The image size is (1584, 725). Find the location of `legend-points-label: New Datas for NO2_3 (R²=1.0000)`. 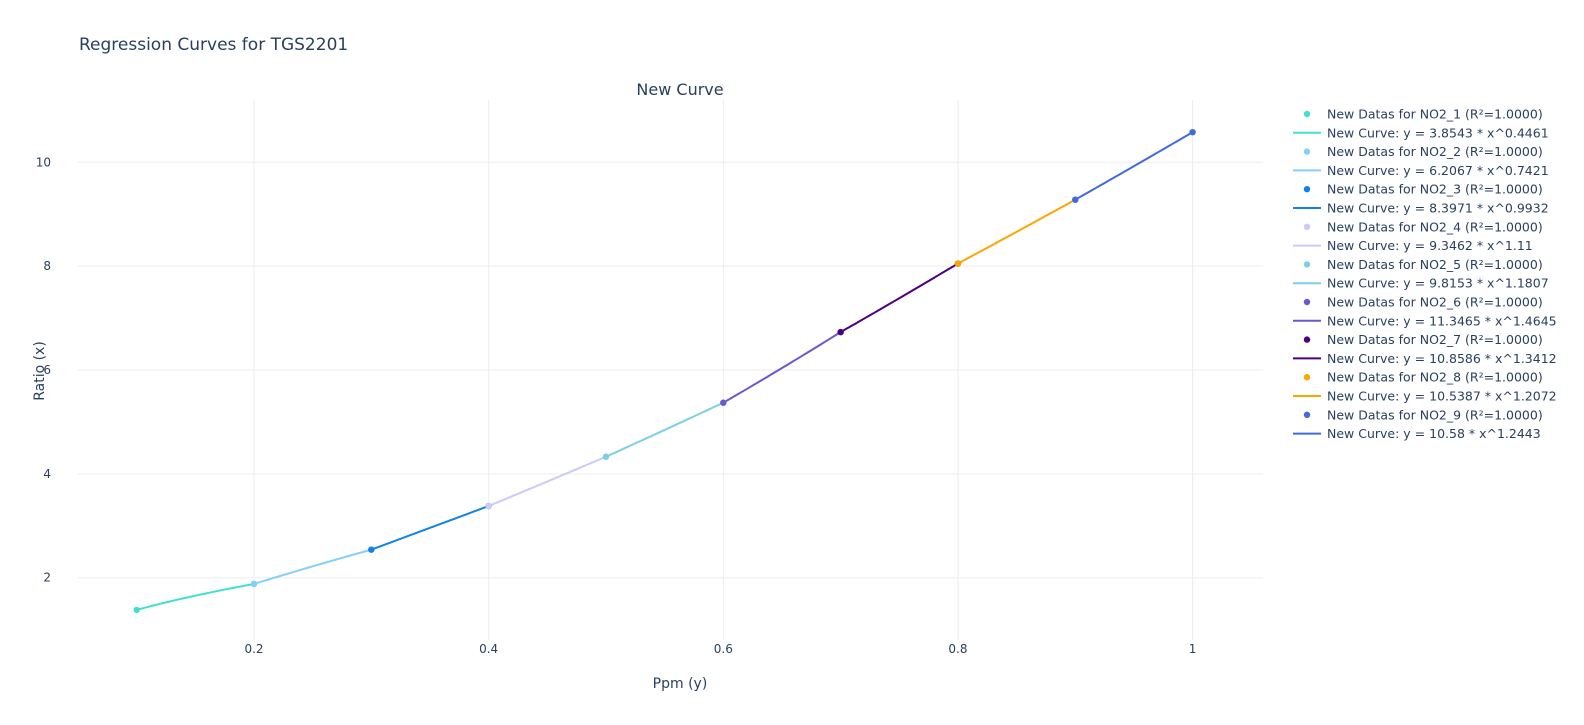

legend-points-label: New Datas for NO2_3 (R²=1.0000) is located at coordinates (1435, 189).